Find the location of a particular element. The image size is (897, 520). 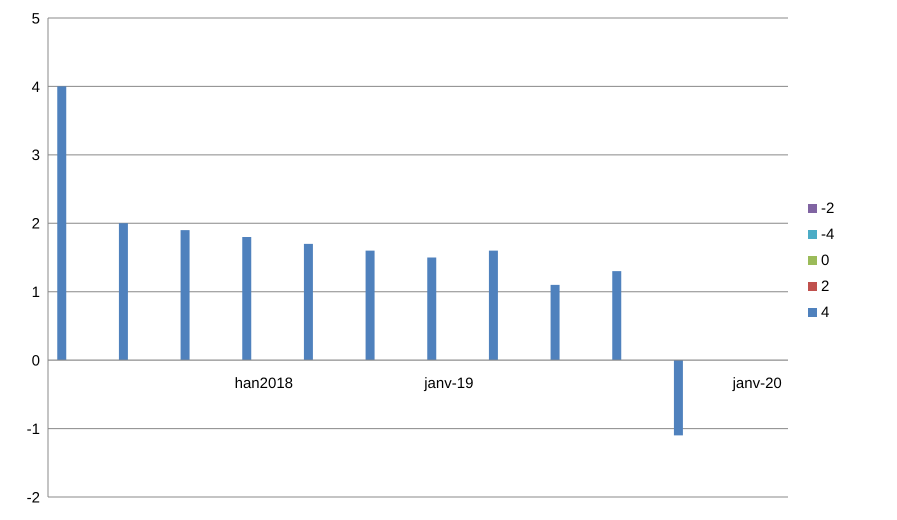

legend-label: 4 is located at coordinates (825, 312).